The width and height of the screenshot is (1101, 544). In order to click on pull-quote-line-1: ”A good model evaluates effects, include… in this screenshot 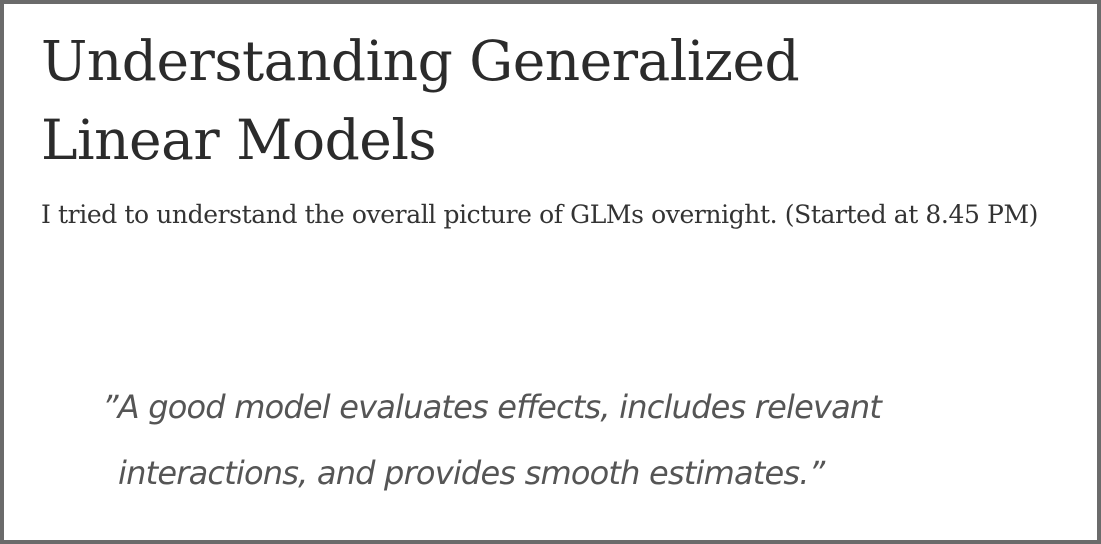, I will do `click(492, 407)`.